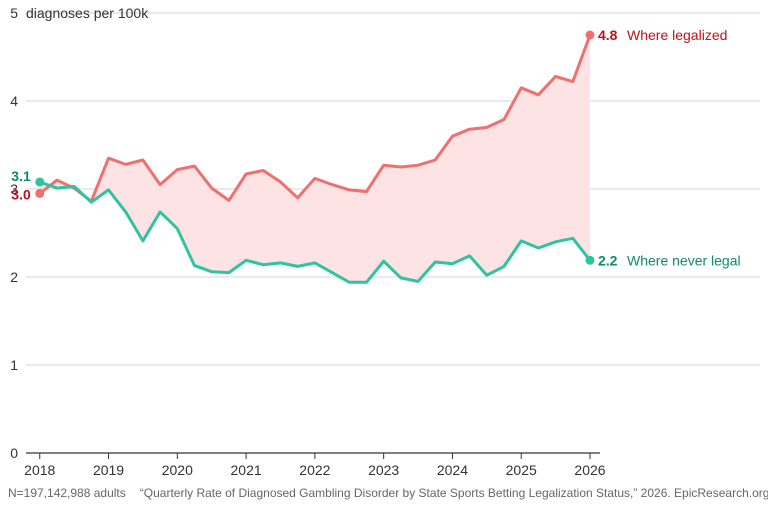 This screenshot has width=768, height=512. Describe the element at coordinates (14, 101) in the screenshot. I see `y-tick-label: 4` at that location.